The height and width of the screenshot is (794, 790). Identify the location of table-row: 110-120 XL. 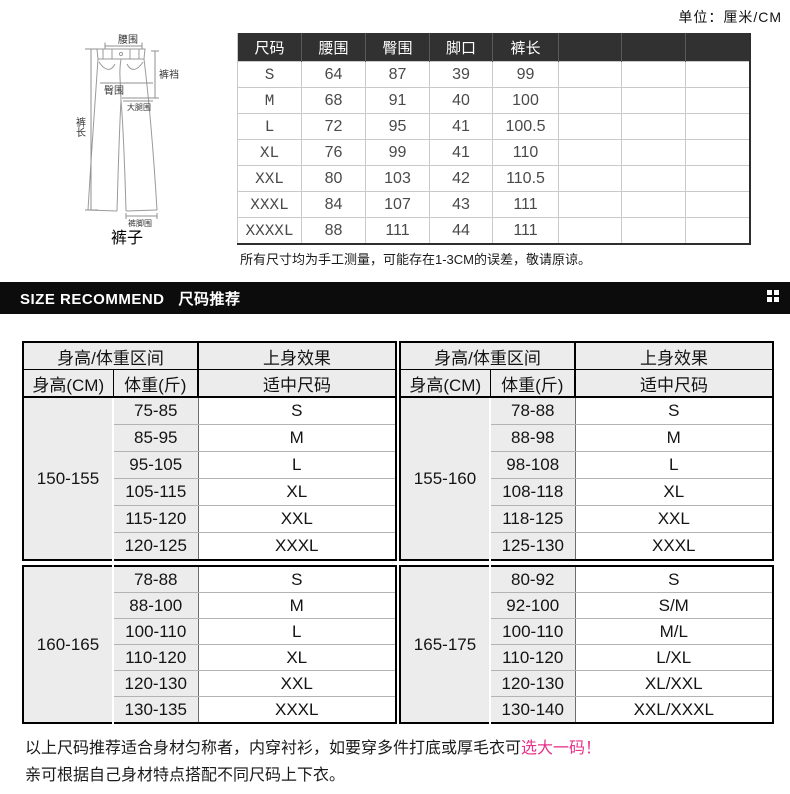
(209, 657).